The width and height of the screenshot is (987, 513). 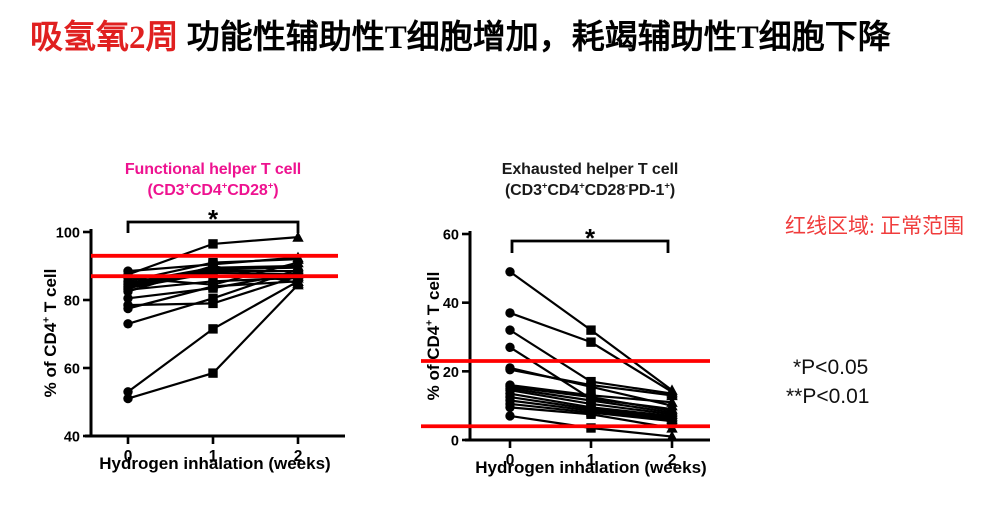 What do you see at coordinates (50, 333) in the screenshot?
I see `functional-chart-y-axis-label: % of CD4+ T cell` at bounding box center [50, 333].